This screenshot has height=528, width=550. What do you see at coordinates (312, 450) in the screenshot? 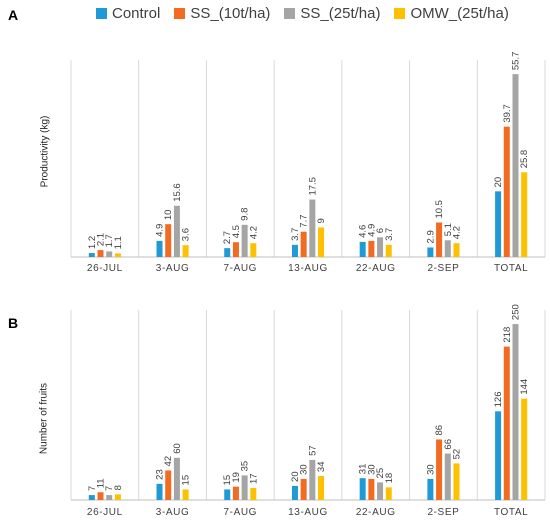
I see `panel-b-data-label: 57` at bounding box center [312, 450].